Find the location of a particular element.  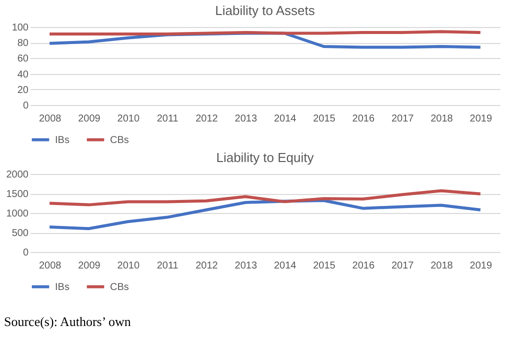

y-tick-label: 100 is located at coordinates (20, 28).